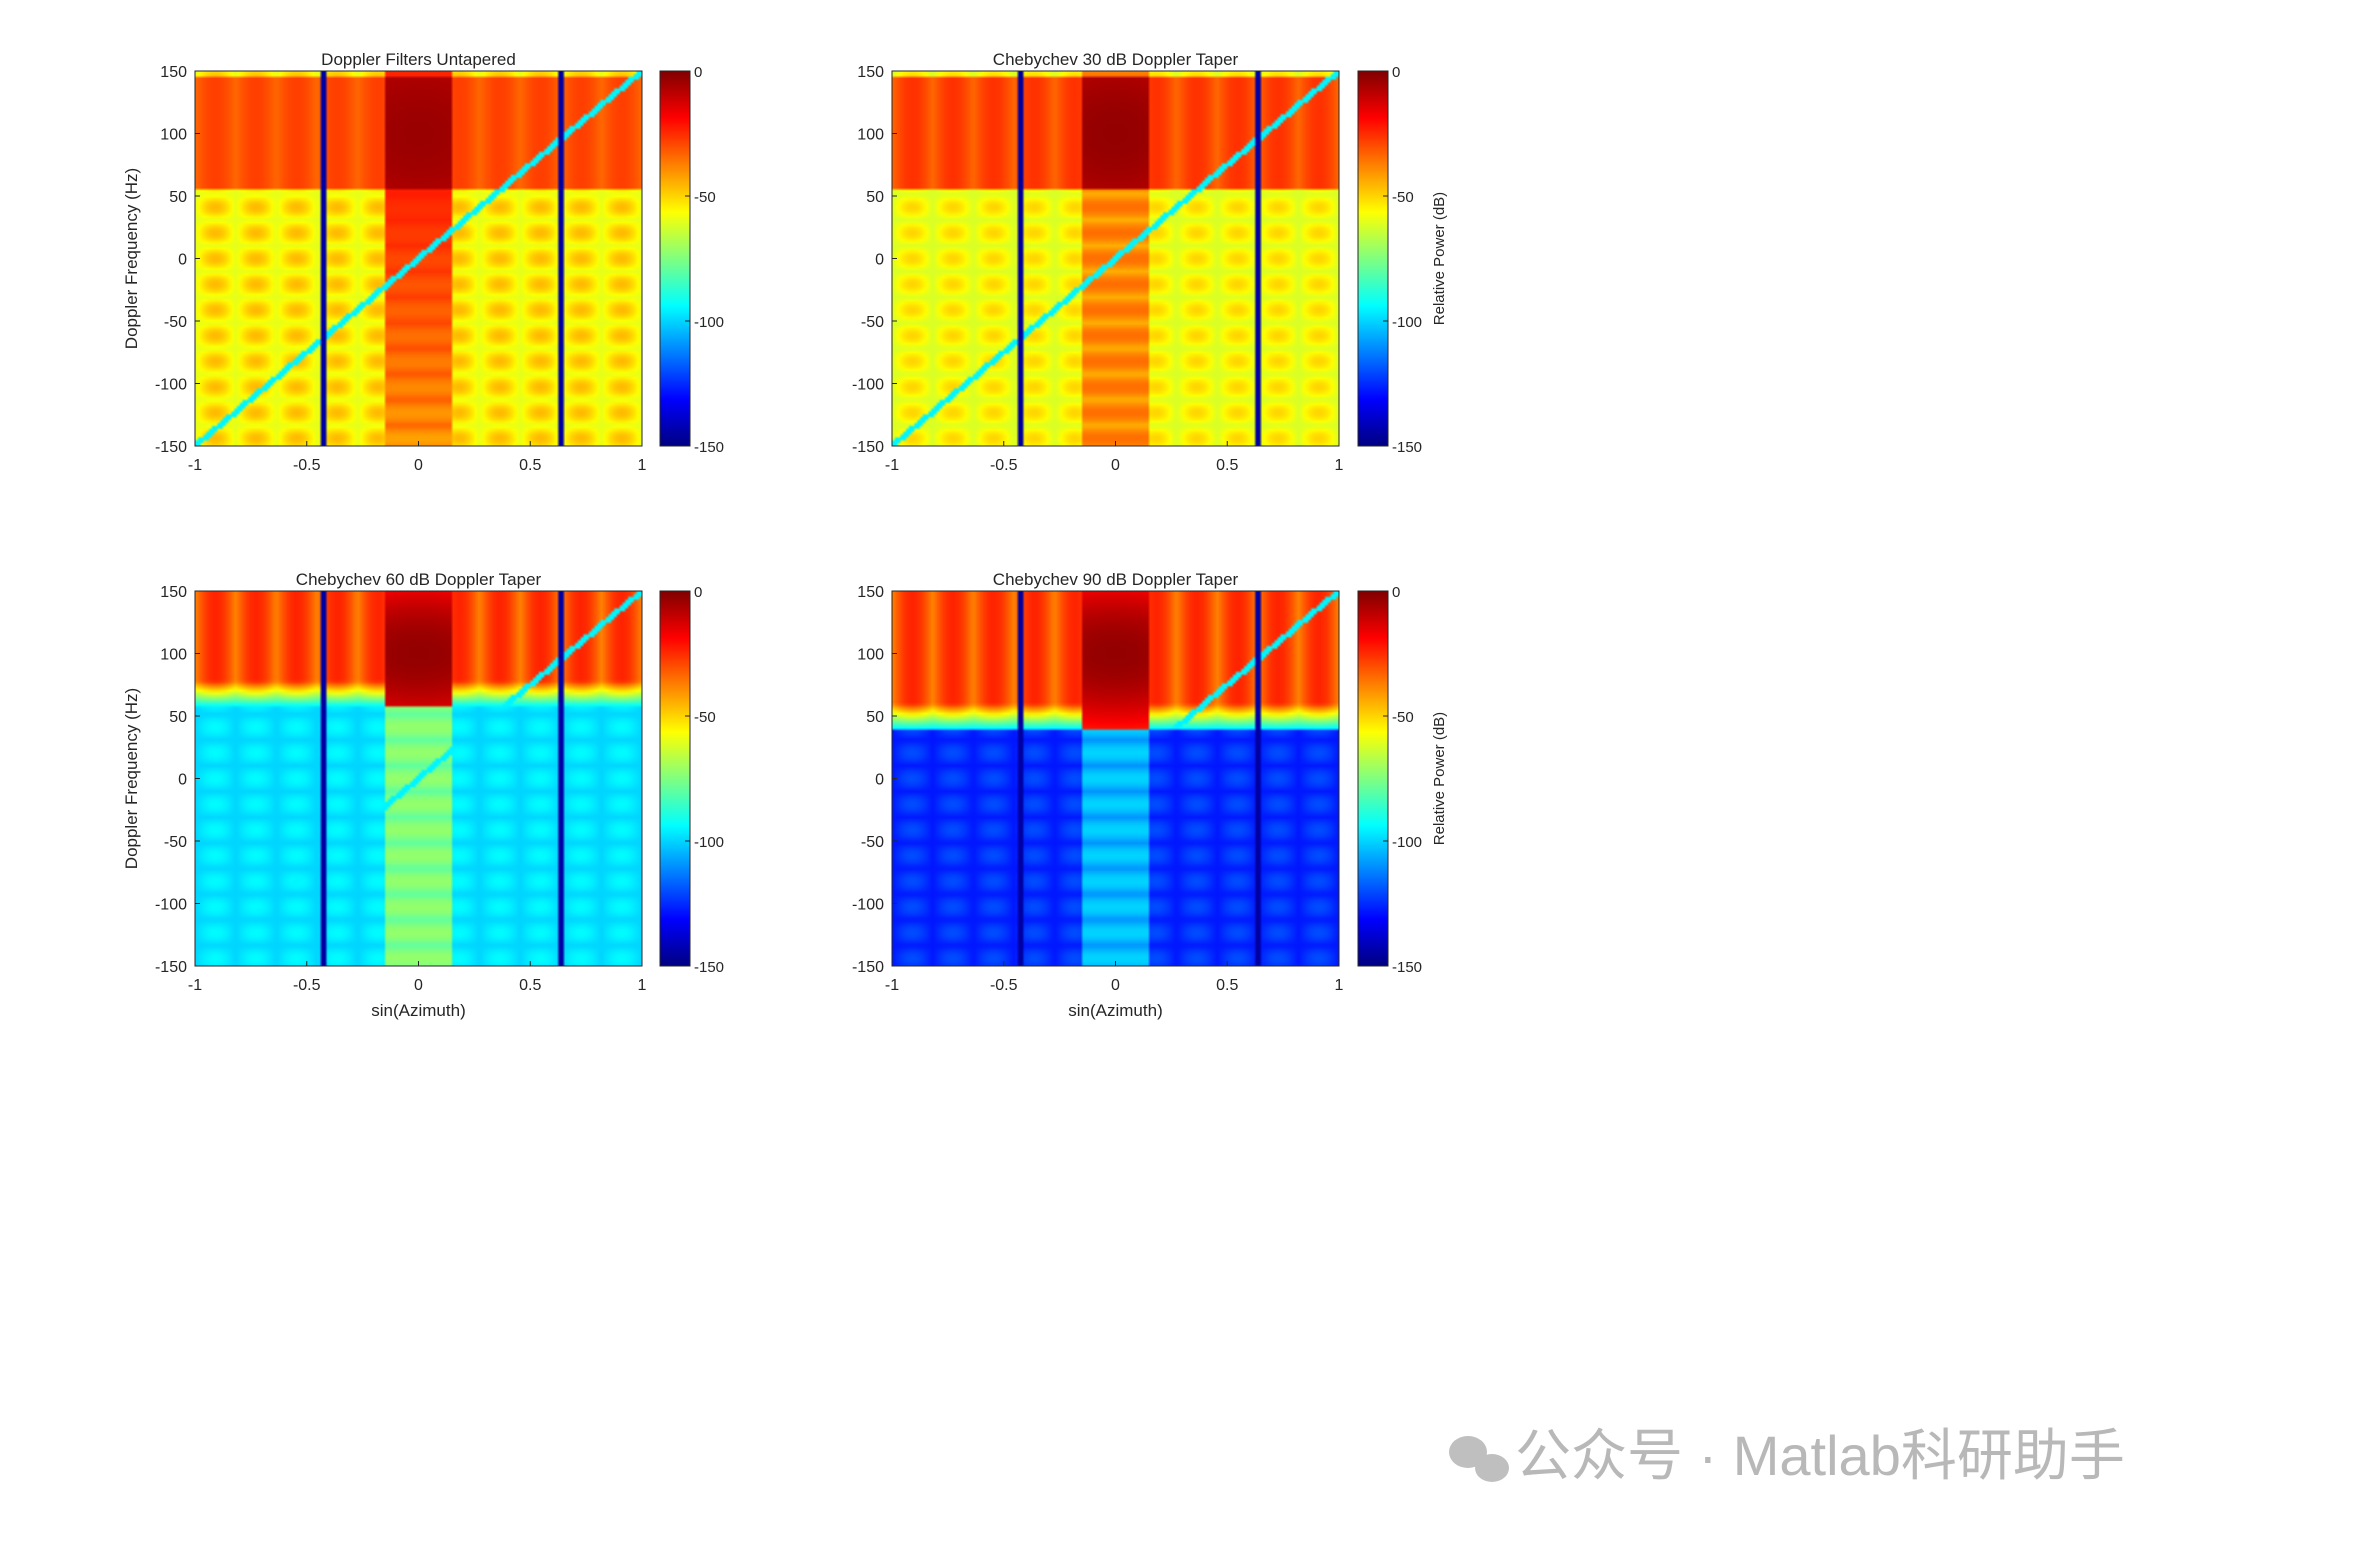 The image size is (2377, 1553). Describe the element at coordinates (418, 59) in the screenshot. I see `chart-title: Doppler Filters Untapered` at that location.